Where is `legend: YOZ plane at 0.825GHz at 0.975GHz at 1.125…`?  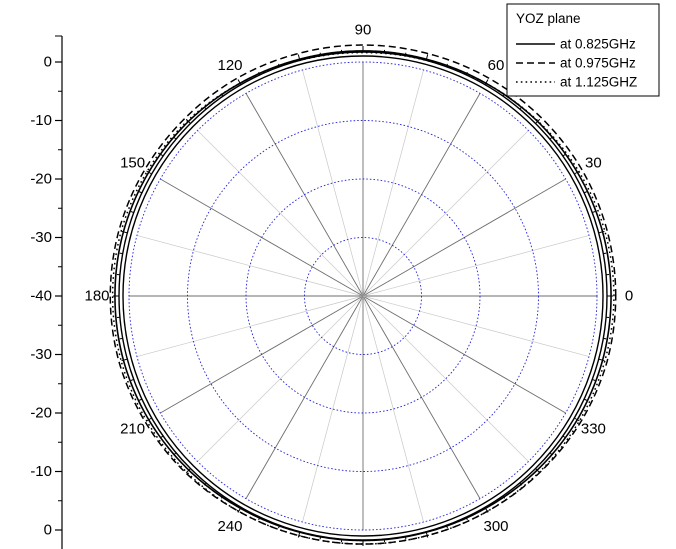
legend: YOZ plane at 0.825GHz at 0.975GHz at 1.125… is located at coordinates (583, 50).